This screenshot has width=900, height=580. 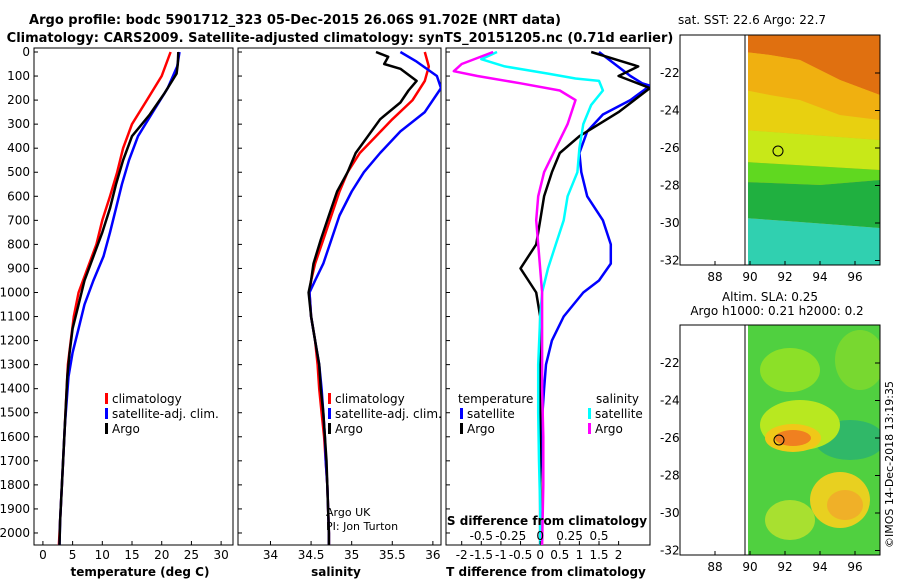 I want to click on legend-label-climatology: climatology, so click(x=370, y=399).